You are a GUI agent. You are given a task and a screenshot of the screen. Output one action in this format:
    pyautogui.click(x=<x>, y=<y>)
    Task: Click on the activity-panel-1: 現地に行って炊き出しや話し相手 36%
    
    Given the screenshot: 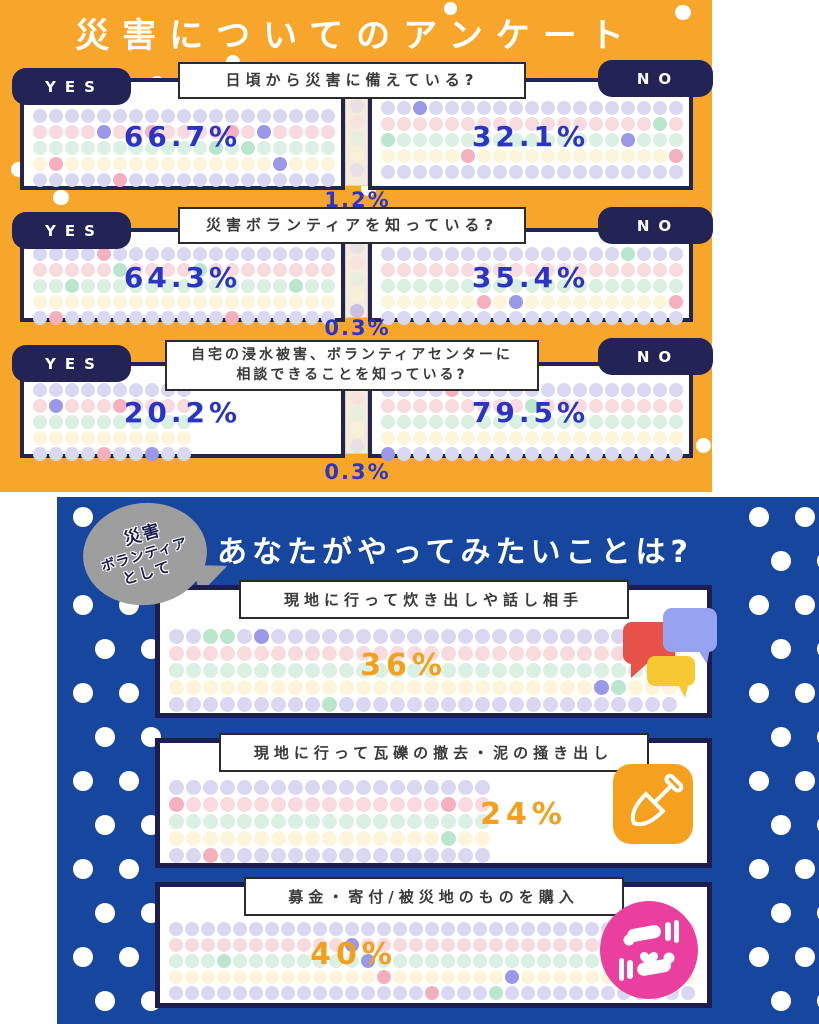 What is the action you would take?
    pyautogui.click(x=436, y=649)
    